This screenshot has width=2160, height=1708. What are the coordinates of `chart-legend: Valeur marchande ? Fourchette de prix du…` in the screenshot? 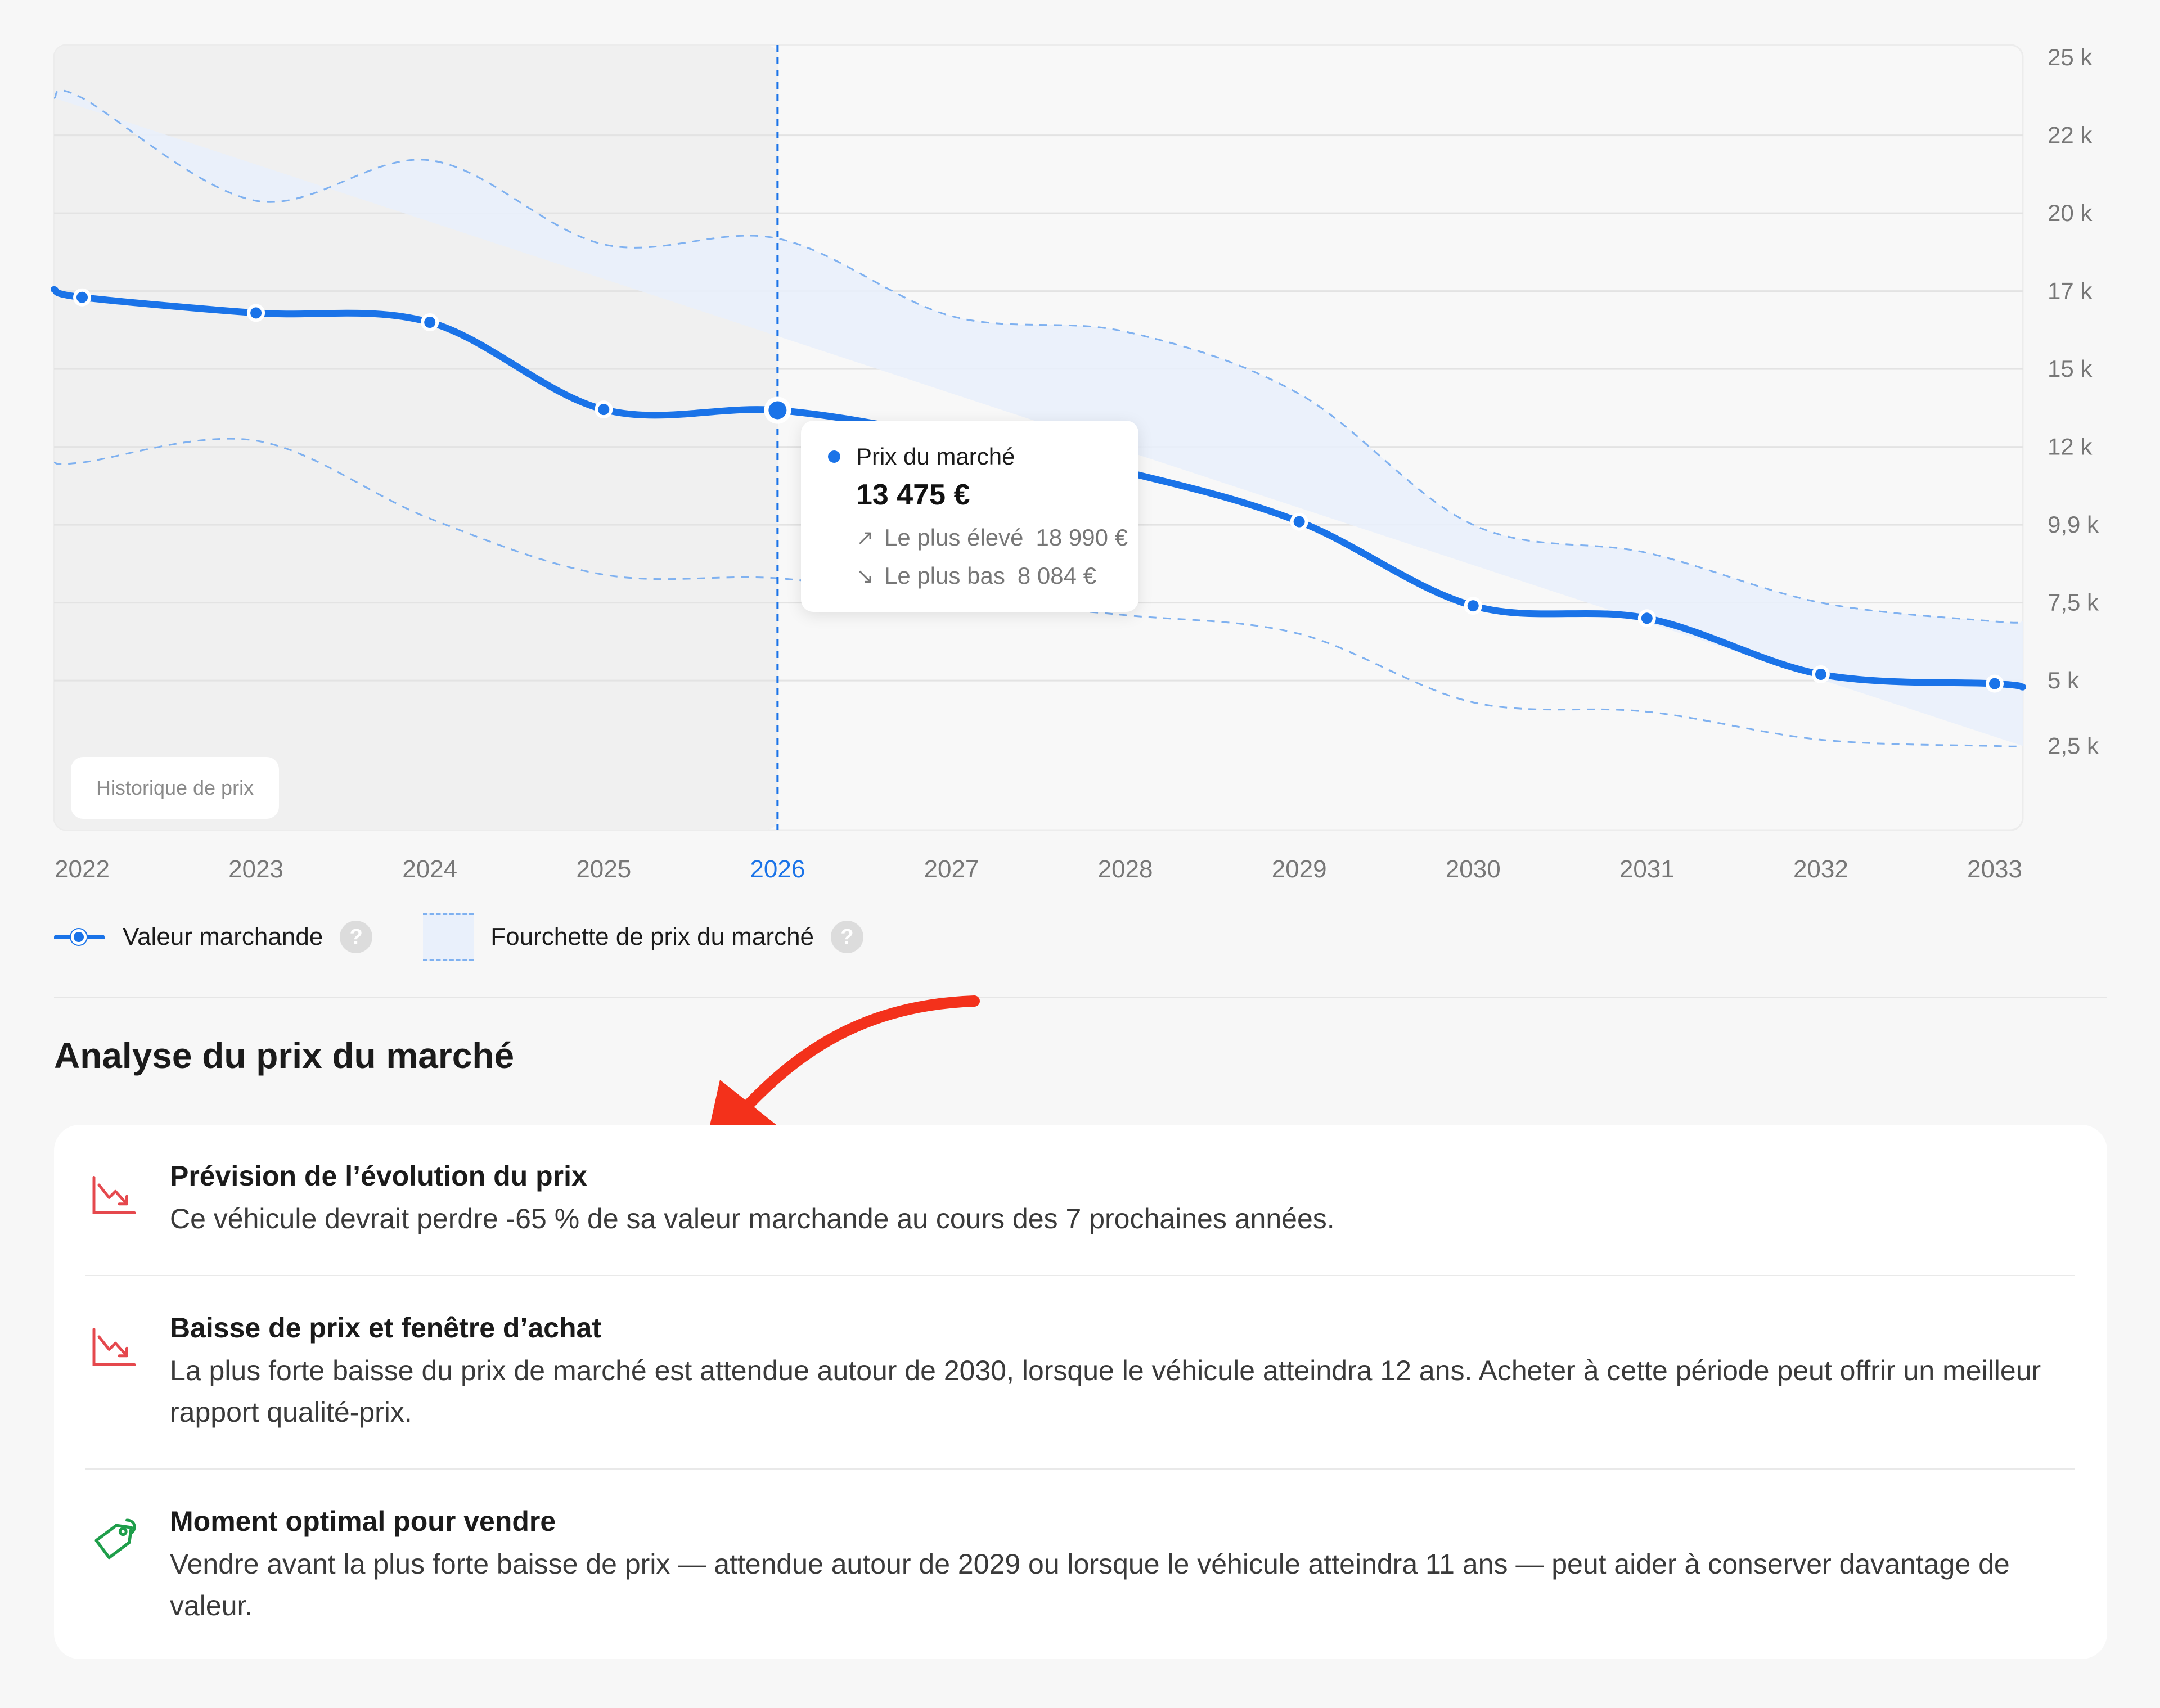 It's located at (459, 937).